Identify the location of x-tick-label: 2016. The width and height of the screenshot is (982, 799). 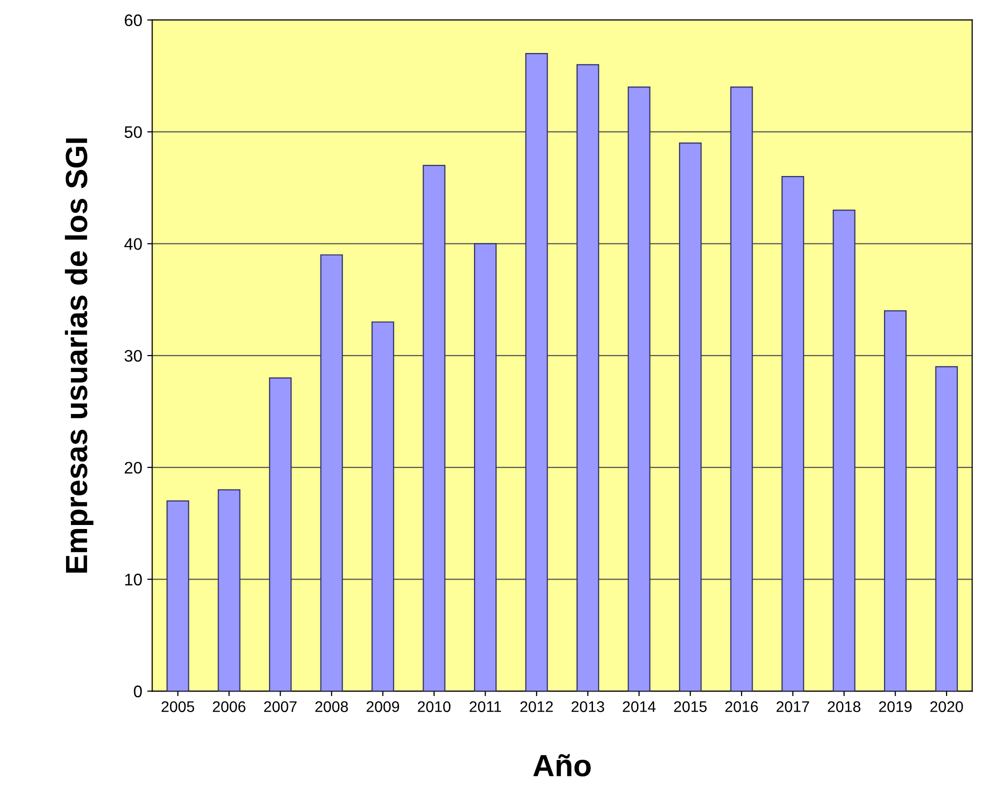
(741, 706).